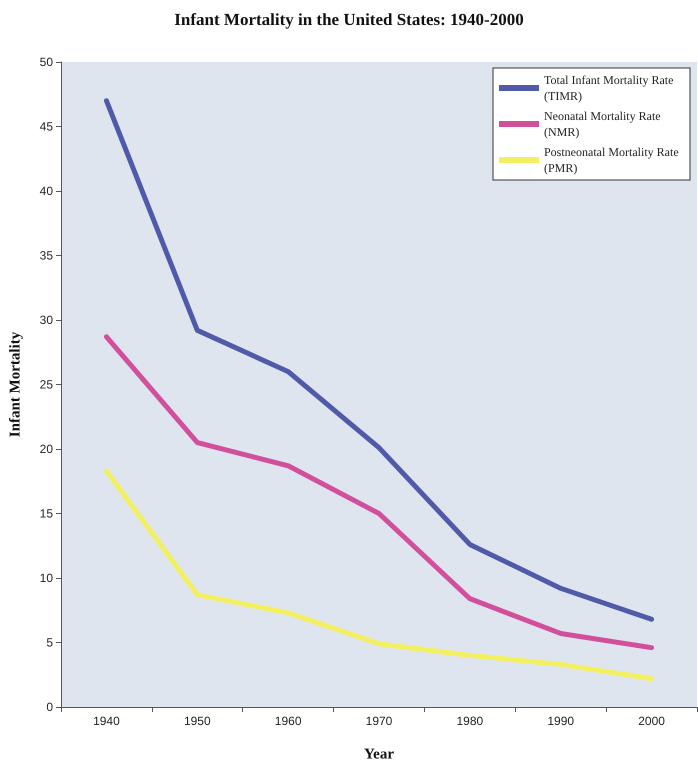 Image resolution: width=698 pixels, height=772 pixels. Describe the element at coordinates (47, 449) in the screenshot. I see `y-tick-label: 20` at that location.